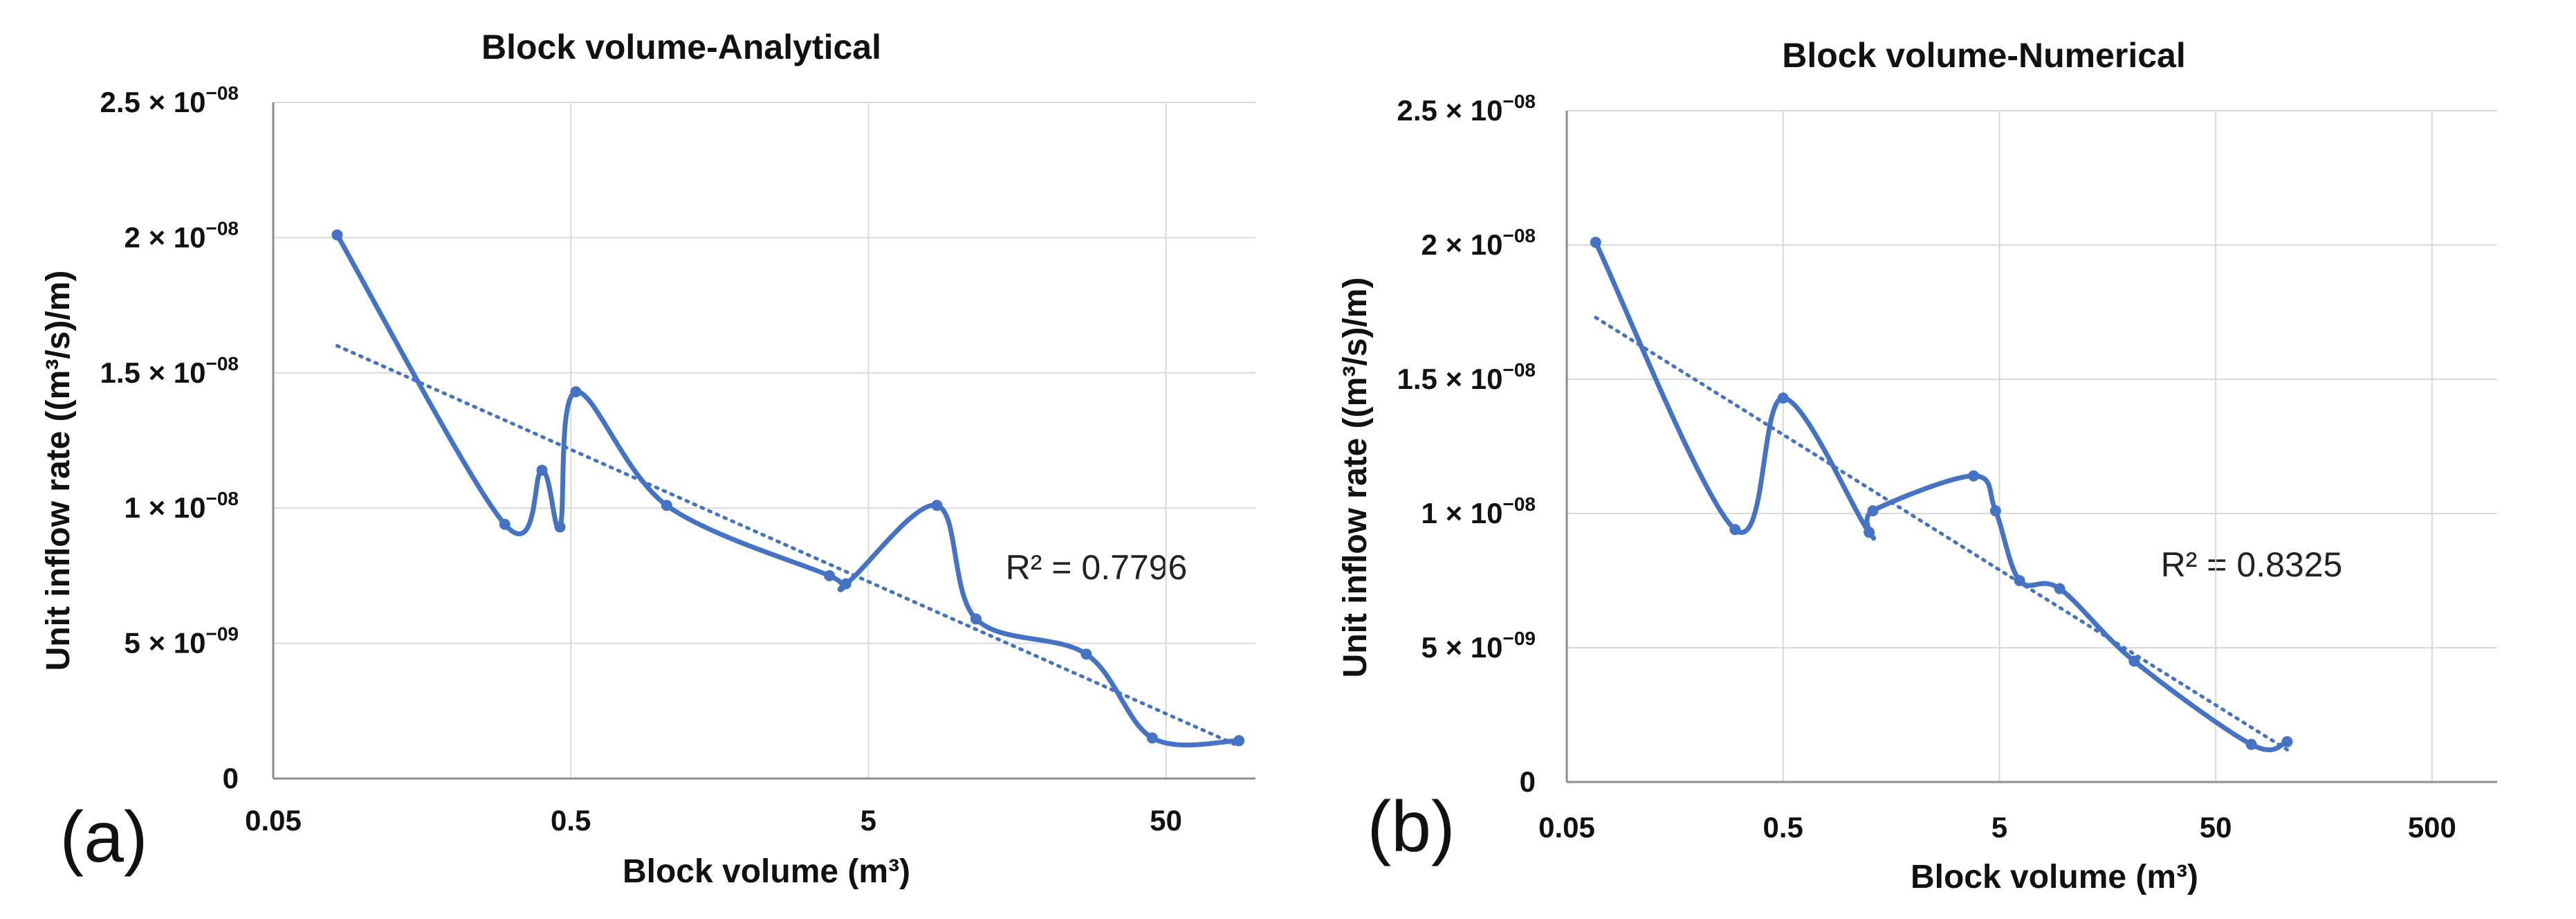 This screenshot has height=919, width=2576. Describe the element at coordinates (103, 837) in the screenshot. I see `panel-label: (a)` at that location.